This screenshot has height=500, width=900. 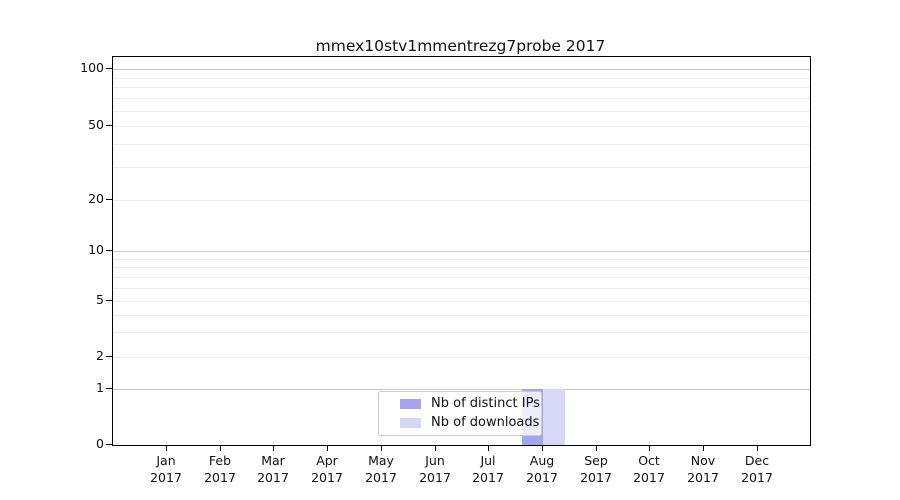 I want to click on x-tick-label: Apr 2017, so click(x=327, y=469).